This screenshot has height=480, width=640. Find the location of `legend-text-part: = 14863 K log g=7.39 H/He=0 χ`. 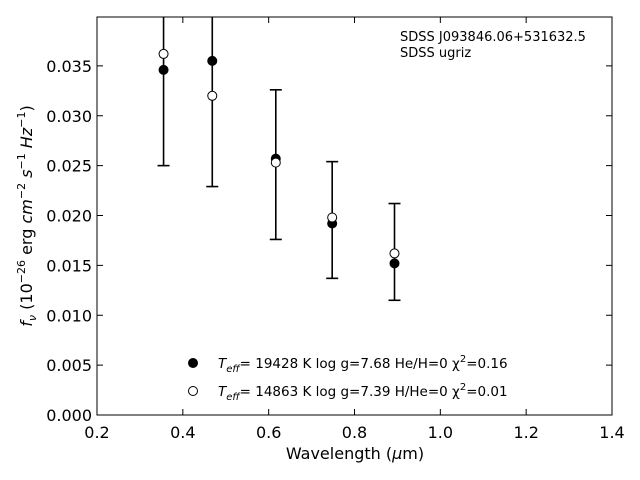

legend-text-part: = 14863 K log g=7.39 H/He=0 χ is located at coordinates (350, 392).